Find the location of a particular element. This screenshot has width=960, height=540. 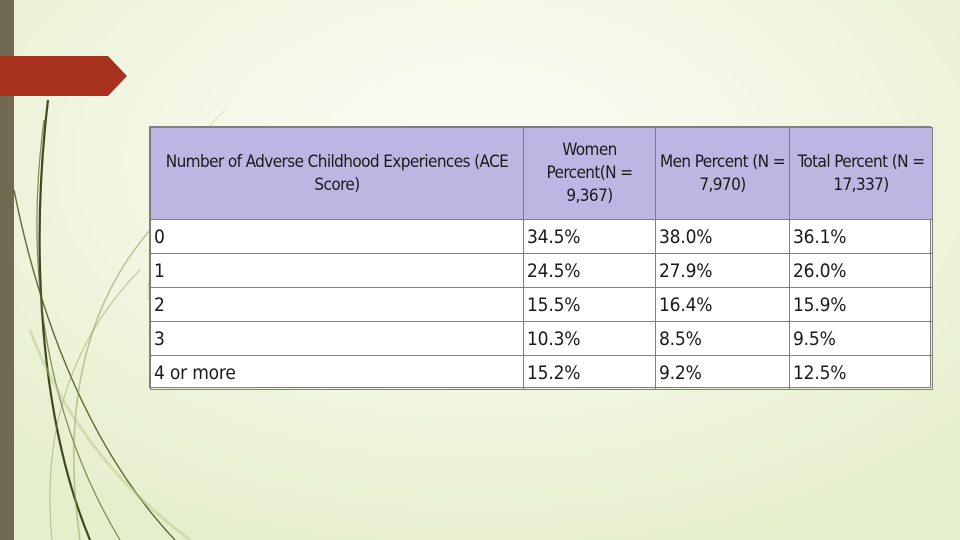

red-arrow-tab is located at coordinates (63, 76).